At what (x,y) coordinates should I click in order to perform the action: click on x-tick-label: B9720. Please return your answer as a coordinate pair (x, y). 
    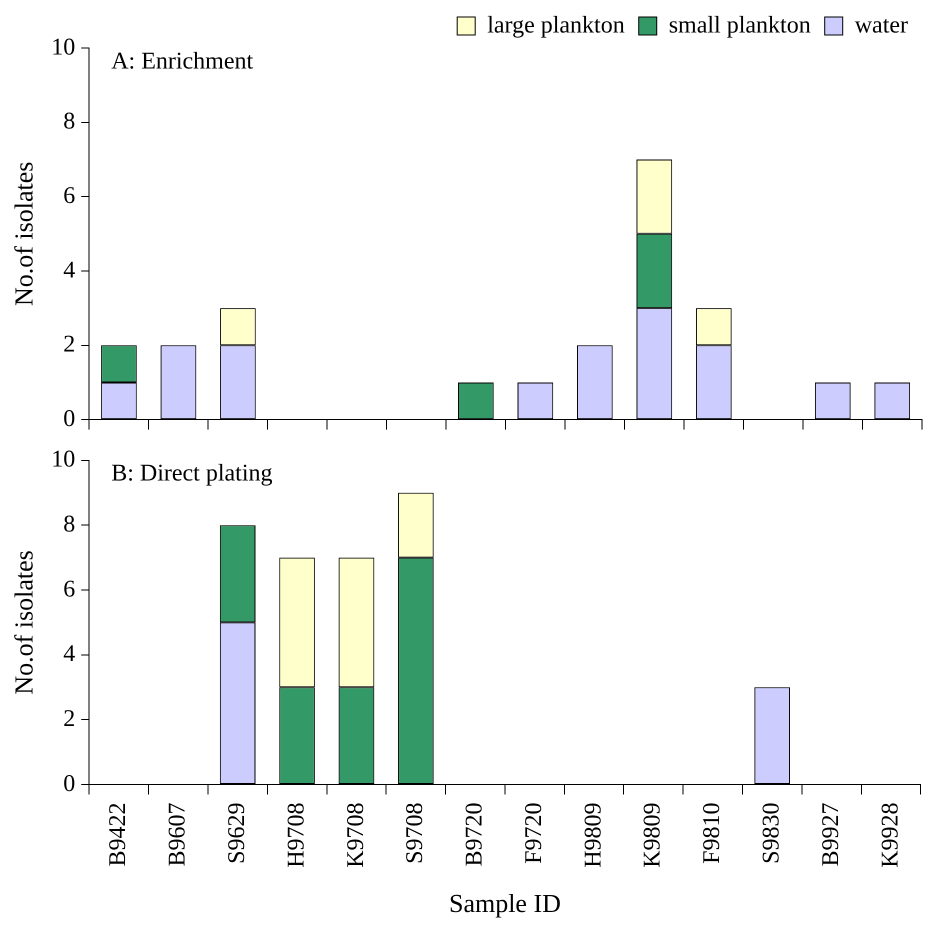
    Looking at the image, I should click on (475, 834).